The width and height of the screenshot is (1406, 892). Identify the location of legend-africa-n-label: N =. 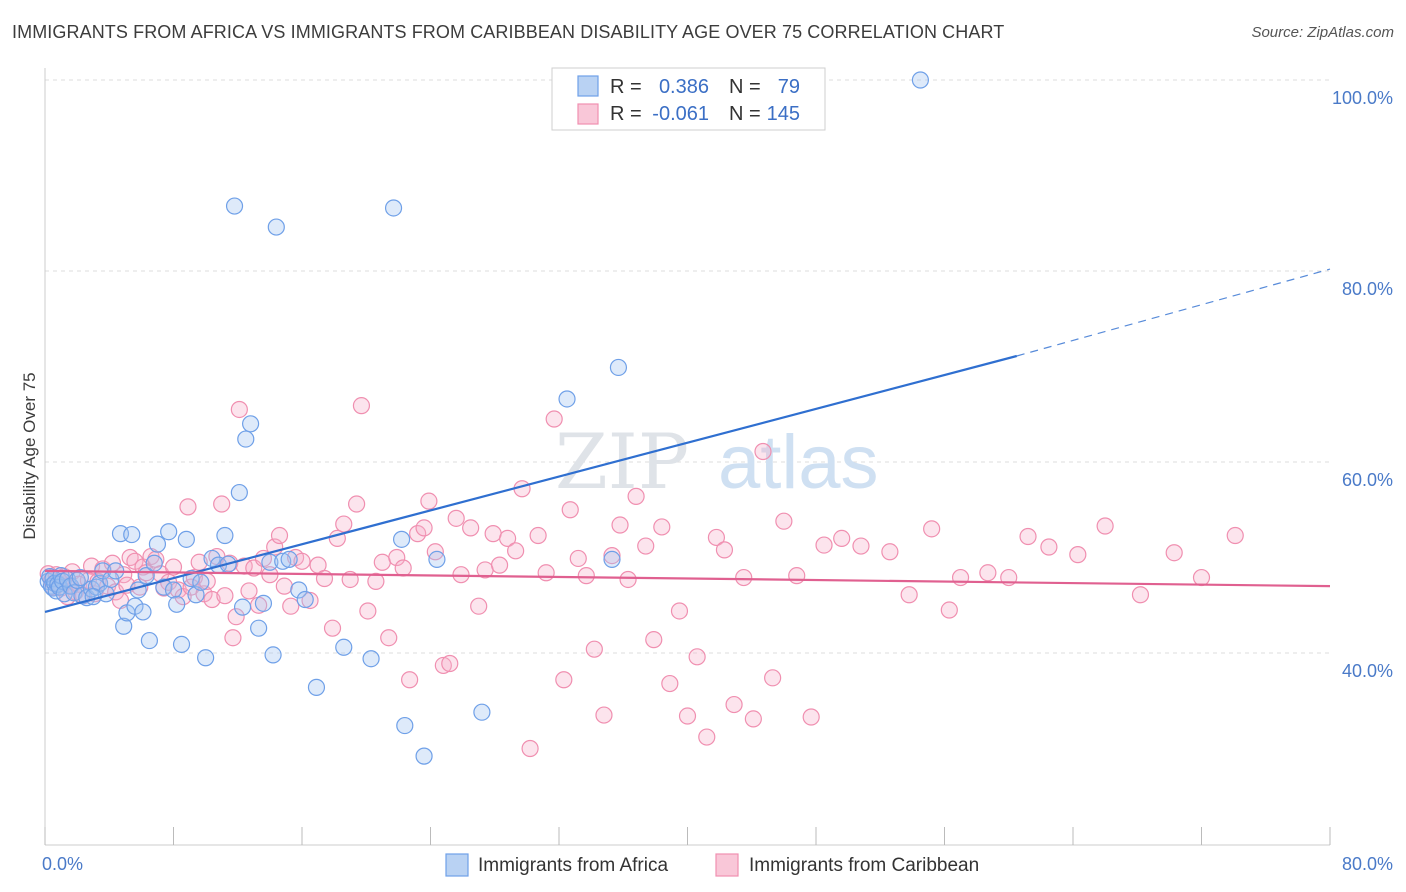
(745, 87).